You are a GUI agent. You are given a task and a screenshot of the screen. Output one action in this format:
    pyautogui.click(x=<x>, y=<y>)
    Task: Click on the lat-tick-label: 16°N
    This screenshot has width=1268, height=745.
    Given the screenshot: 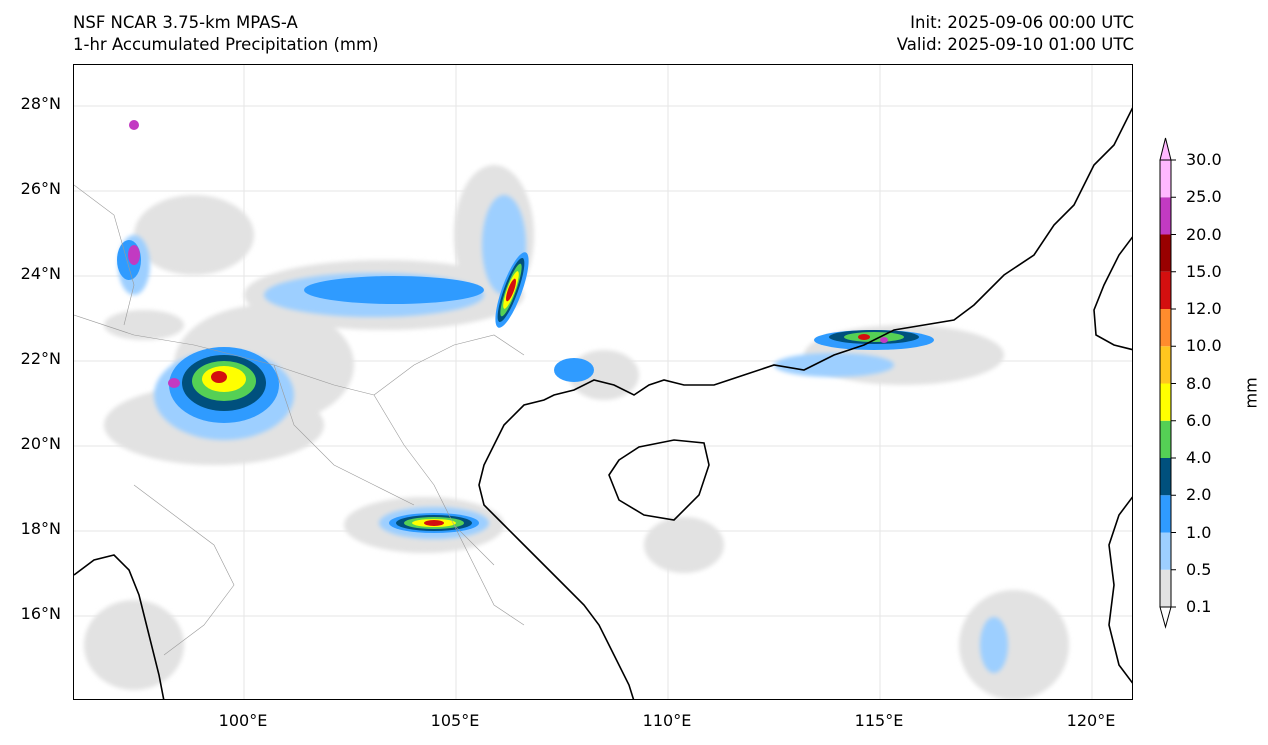 What is the action you would take?
    pyautogui.click(x=40, y=613)
    